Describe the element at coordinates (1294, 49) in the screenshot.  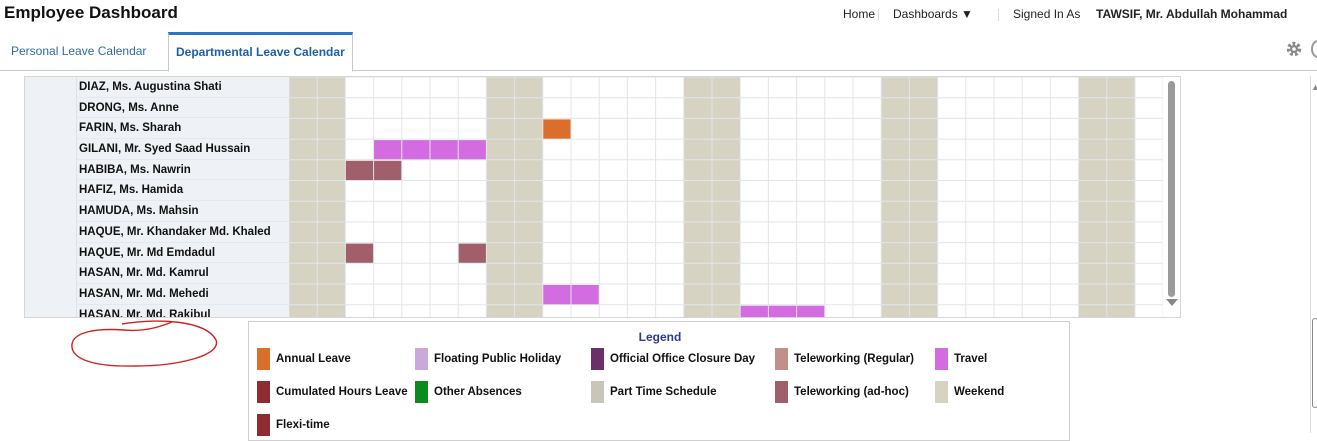
I see `gear-icon` at that location.